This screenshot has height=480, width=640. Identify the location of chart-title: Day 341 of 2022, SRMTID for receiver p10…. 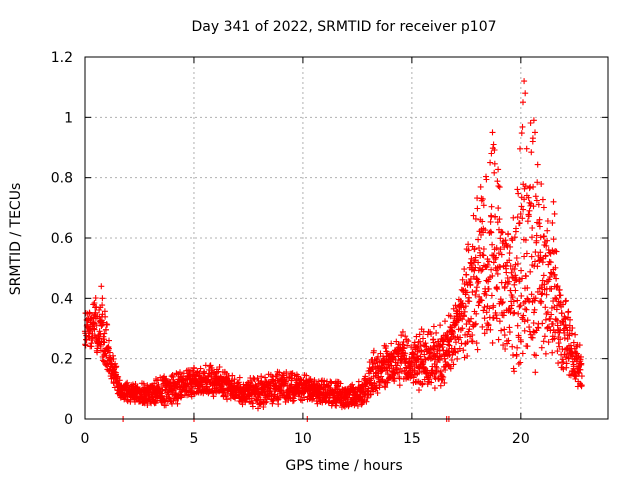
(343, 27).